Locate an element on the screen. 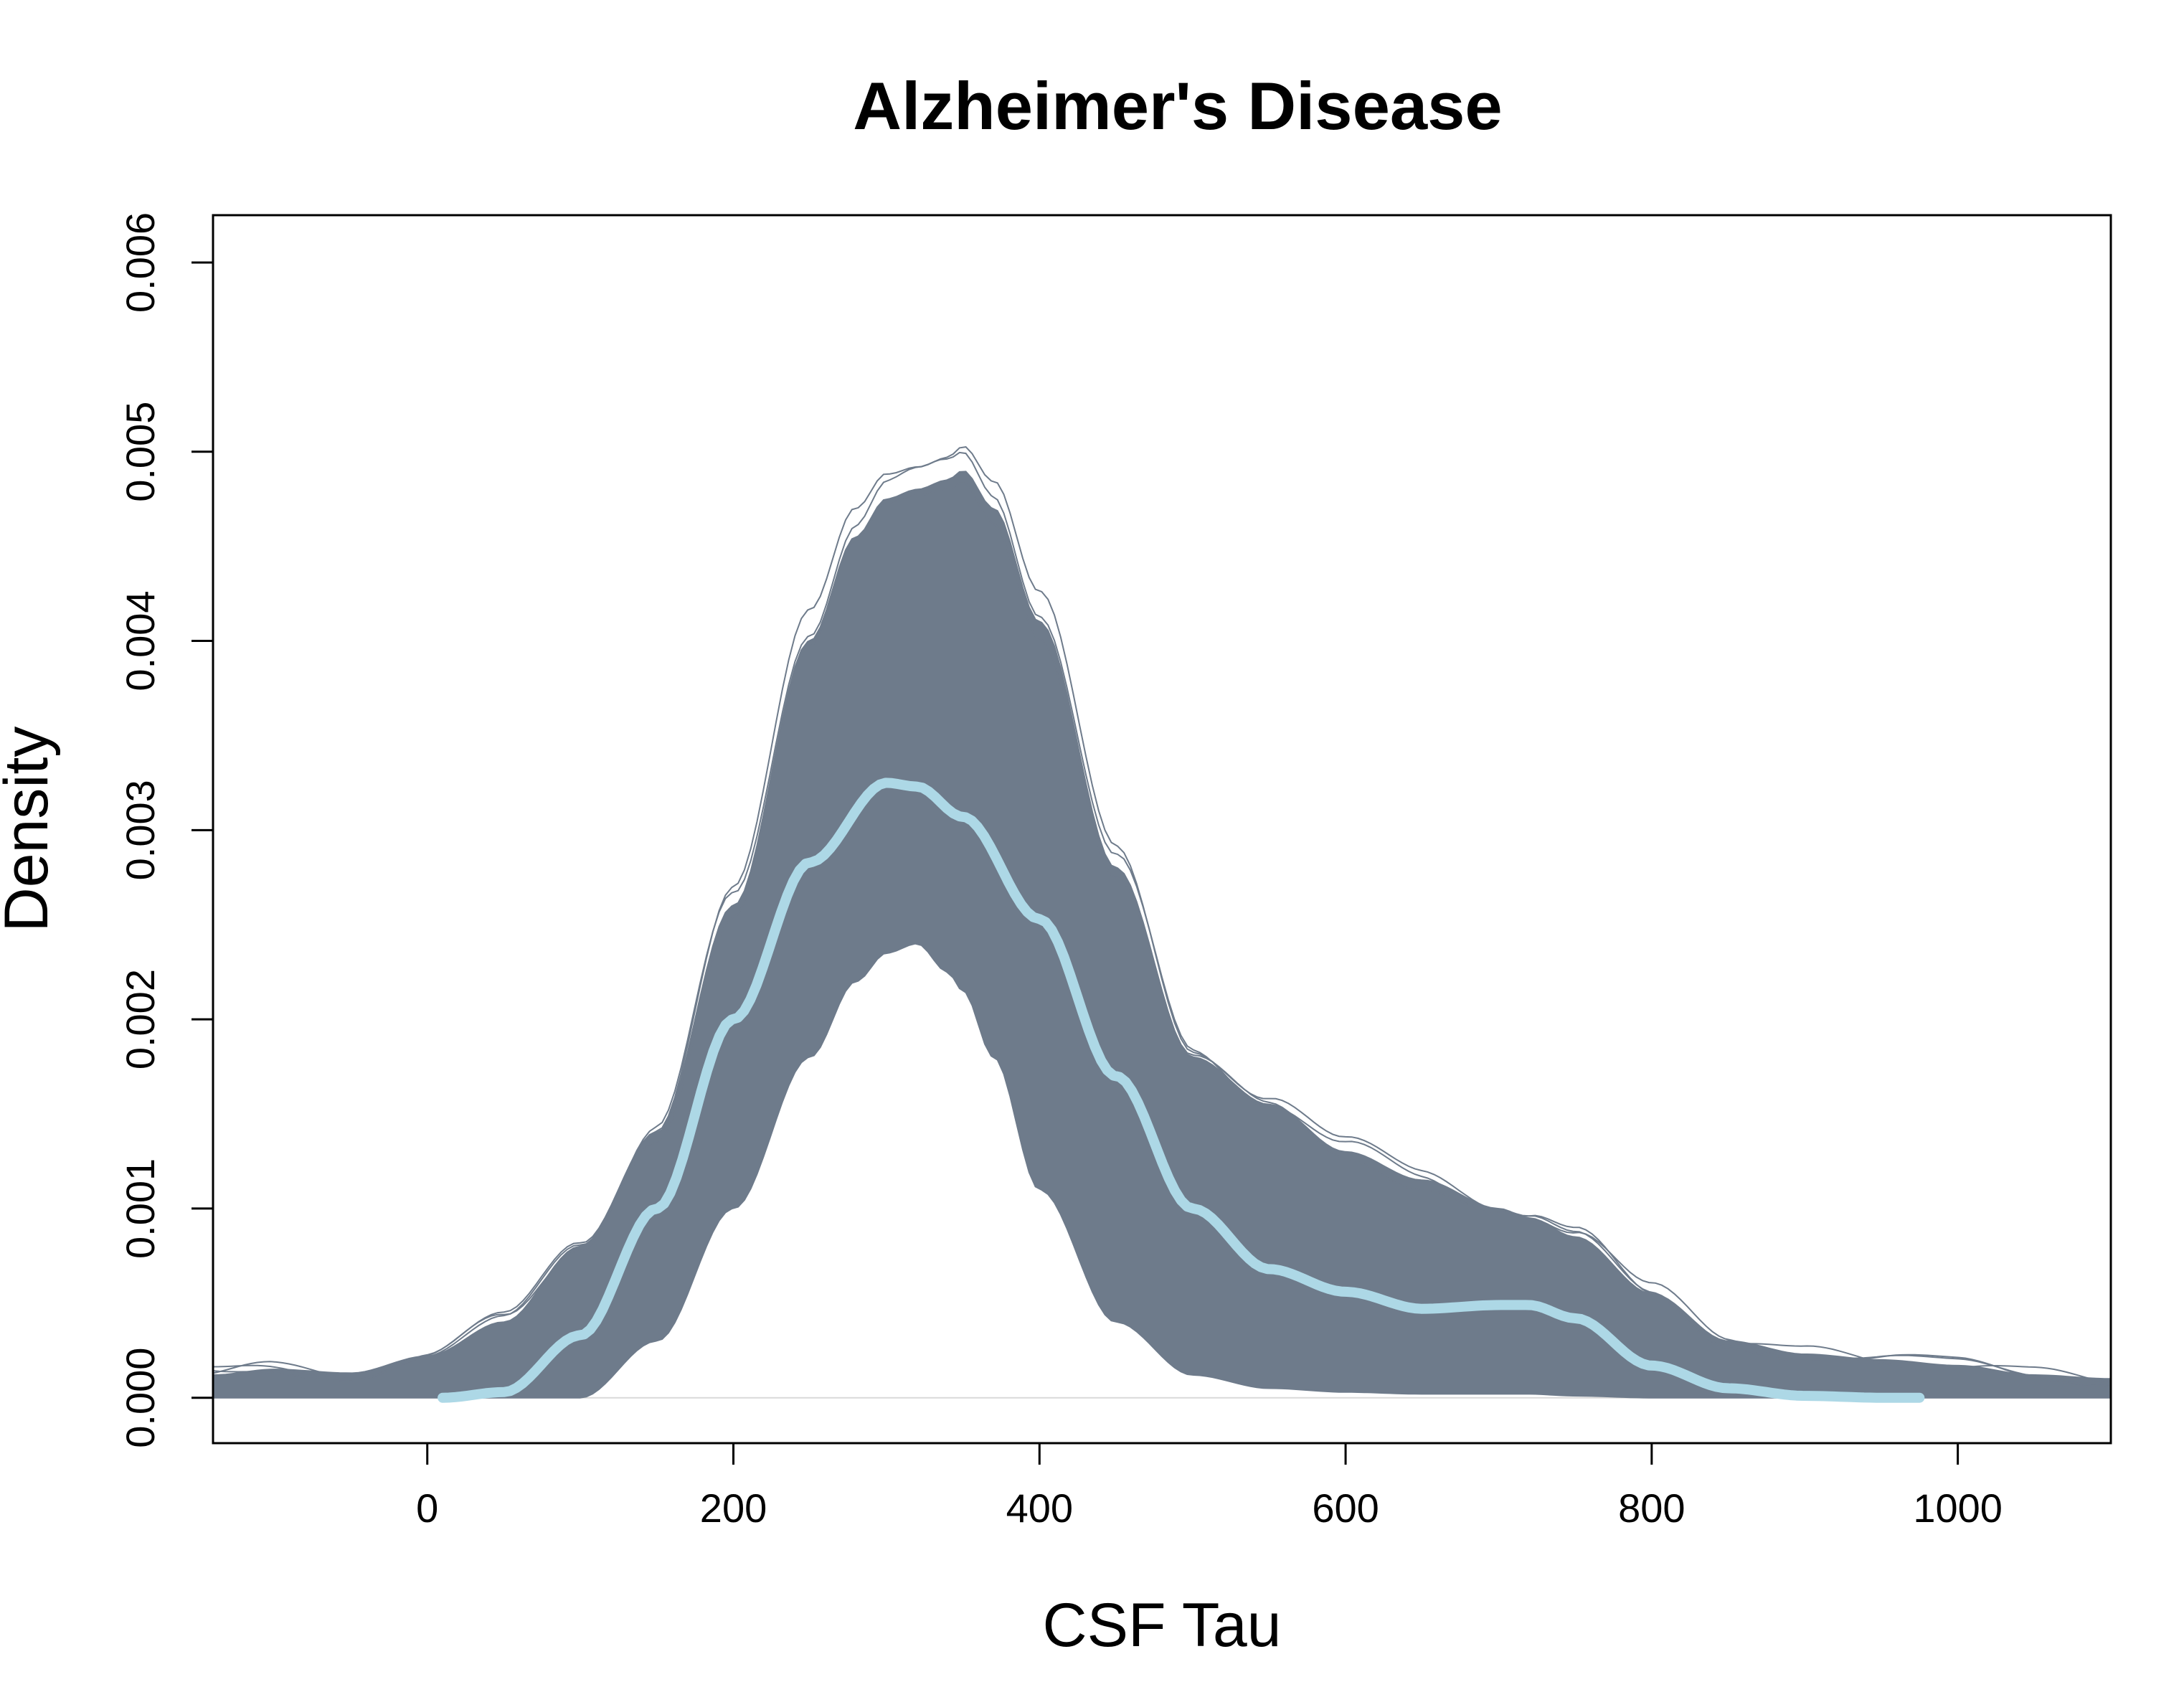  x-tick-label: 200 is located at coordinates (733, 1508).